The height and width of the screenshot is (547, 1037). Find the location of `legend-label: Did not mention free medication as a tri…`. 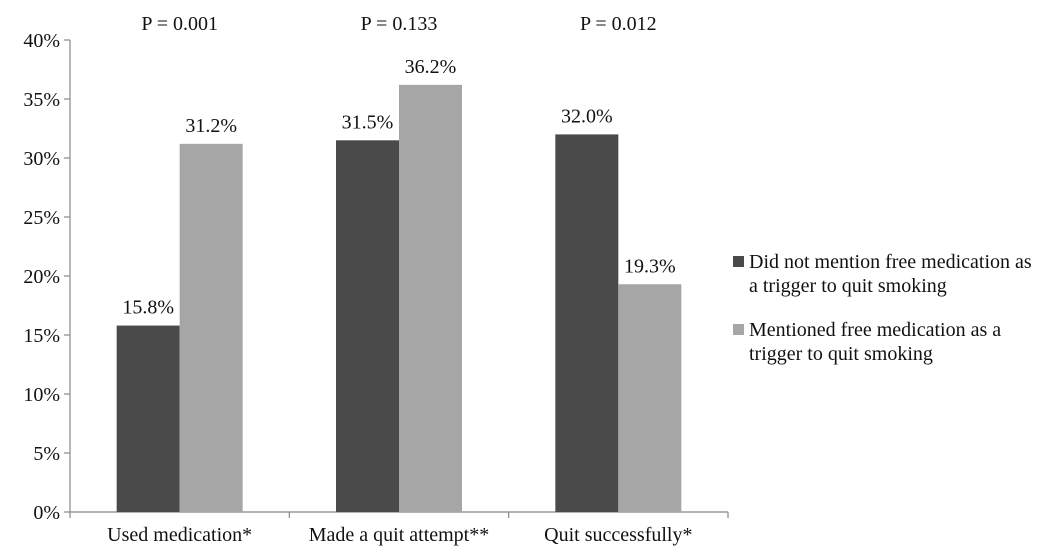

legend-label: Did not mention free medication as a tri… is located at coordinates (890, 274).